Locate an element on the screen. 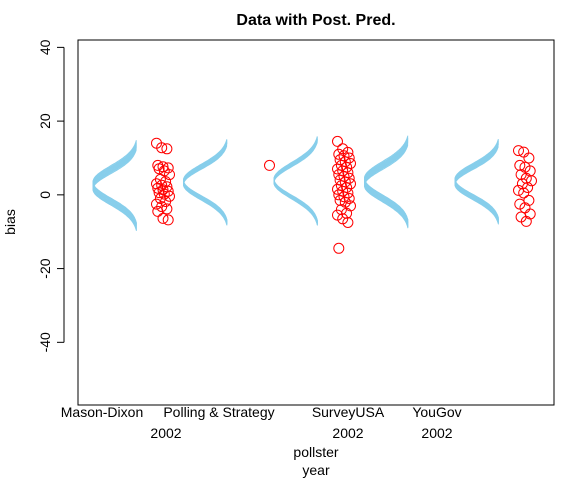 The height and width of the screenshot is (480, 575). y-tick-label: -20 is located at coordinates (45, 268).